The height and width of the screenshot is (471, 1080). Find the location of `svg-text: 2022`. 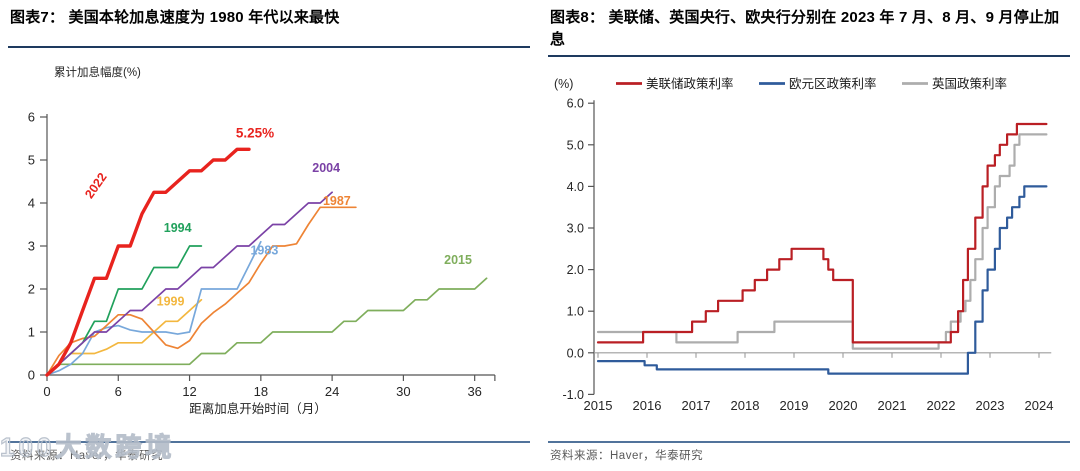

svg-text: 2022 is located at coordinates (941, 405).